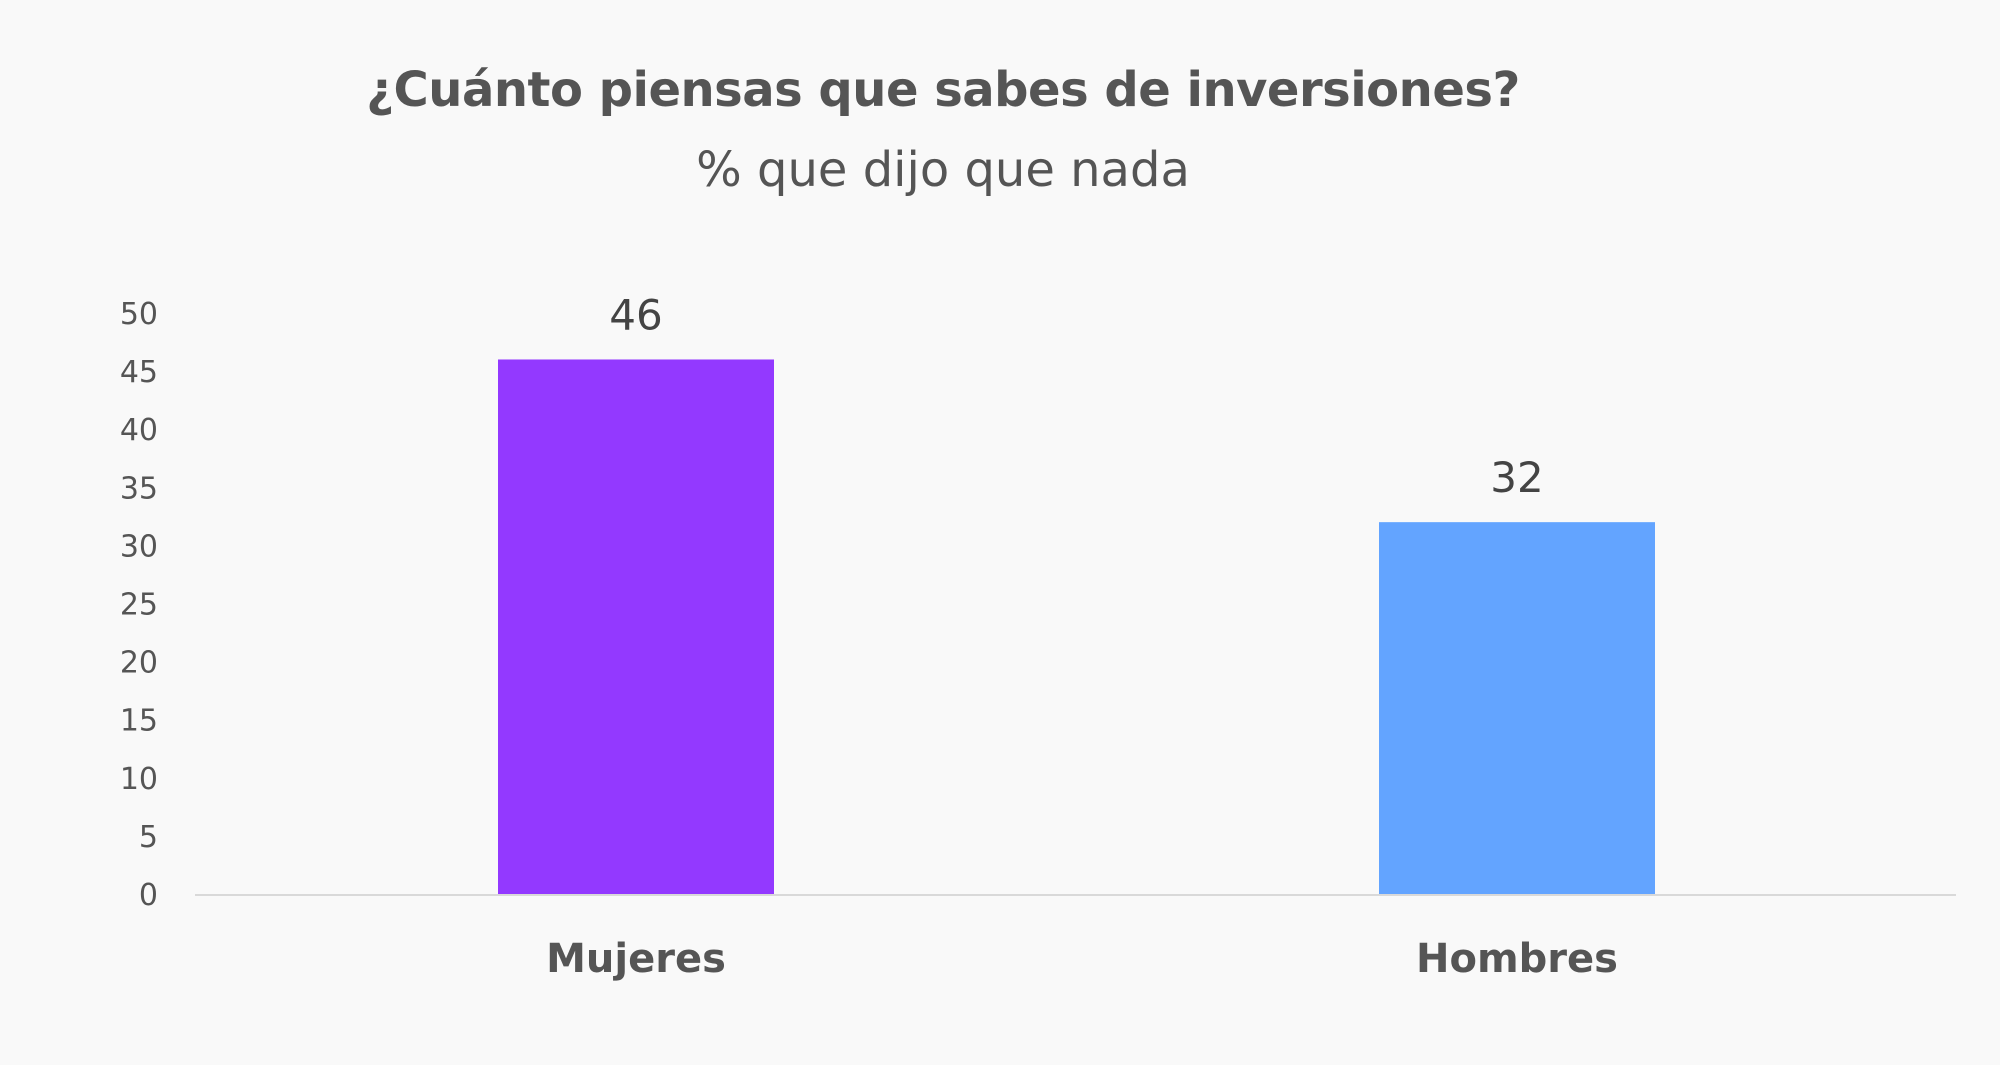 Image resolution: width=2000 pixels, height=1065 pixels. I want to click on bar-hombres, so click(1517, 708).